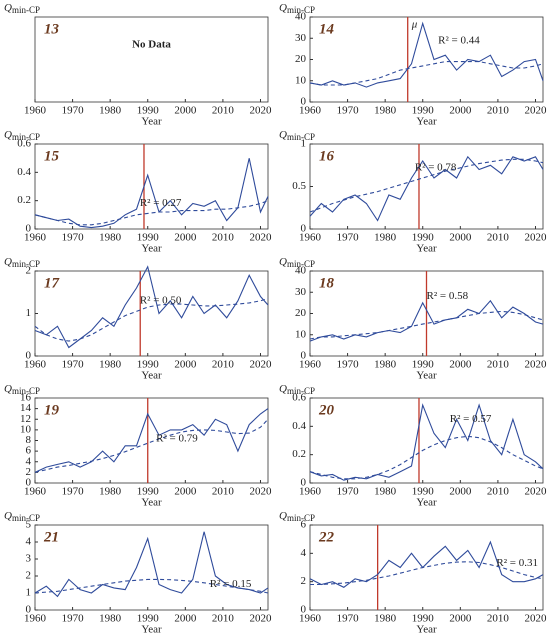 Image resolution: width=550 pixels, height=640 pixels. Describe the element at coordinates (304, 144) in the screenshot. I see `y-tick-label: 1` at that location.